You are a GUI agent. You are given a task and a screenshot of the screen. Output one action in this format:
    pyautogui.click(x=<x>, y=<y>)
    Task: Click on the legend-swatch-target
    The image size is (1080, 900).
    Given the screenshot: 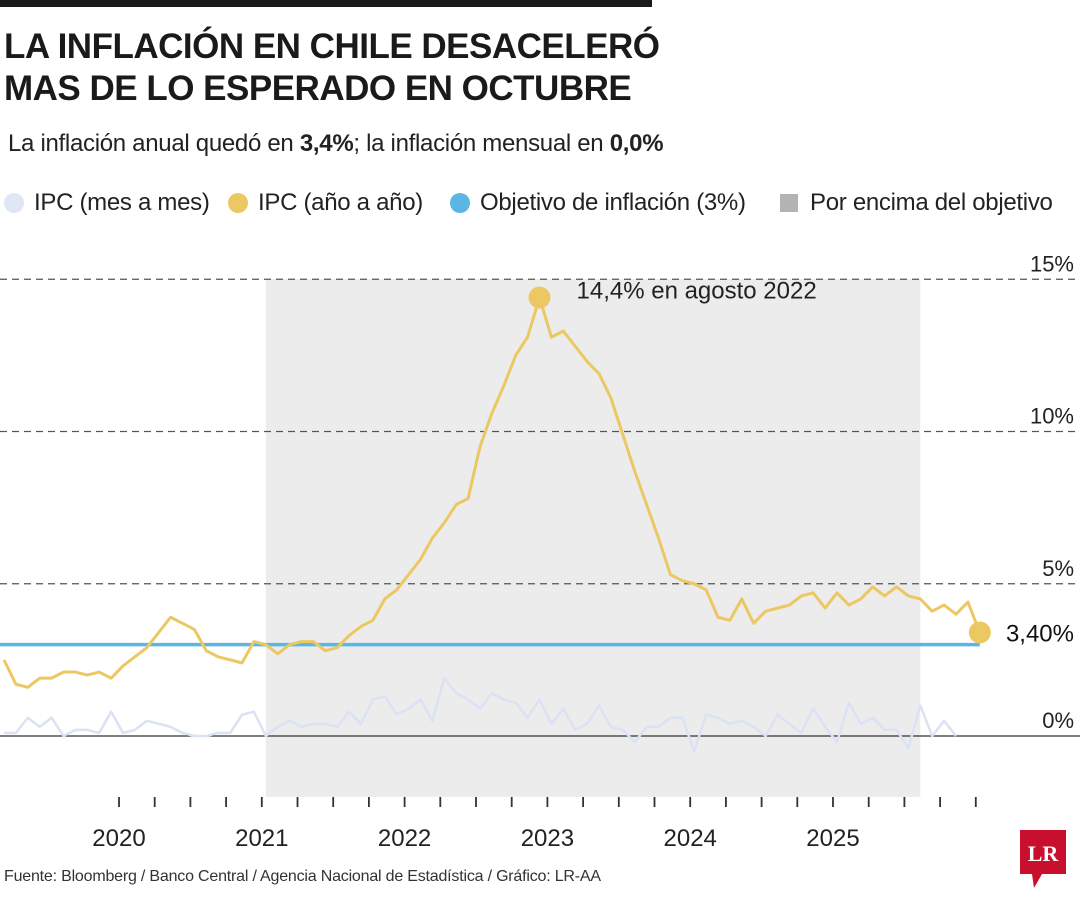 What is the action you would take?
    pyautogui.click(x=460, y=203)
    